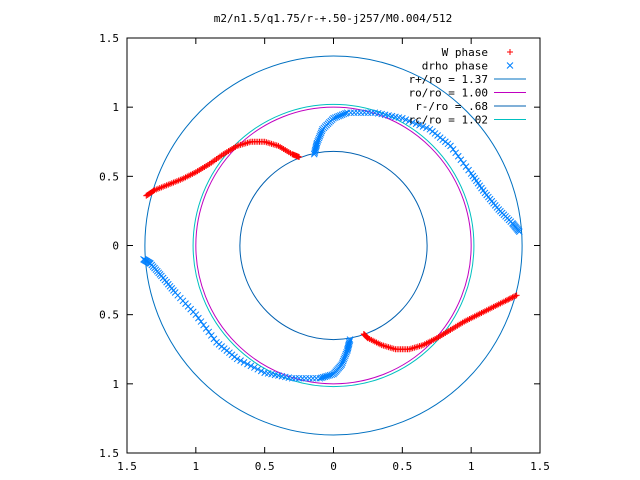 This screenshot has height=480, width=640. What do you see at coordinates (333, 466) in the screenshot?
I see `x-tick-label: 0` at bounding box center [333, 466].